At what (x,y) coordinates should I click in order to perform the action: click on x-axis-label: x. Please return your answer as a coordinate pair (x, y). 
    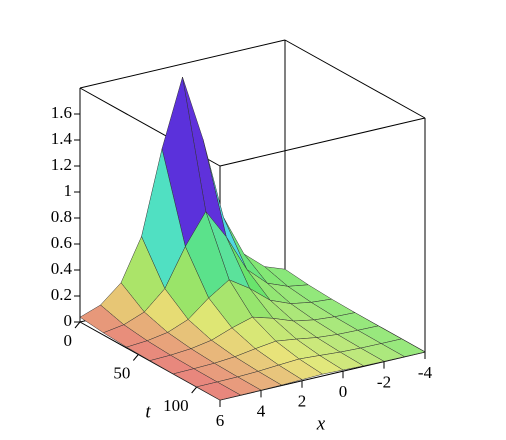
    Looking at the image, I should click on (321, 423).